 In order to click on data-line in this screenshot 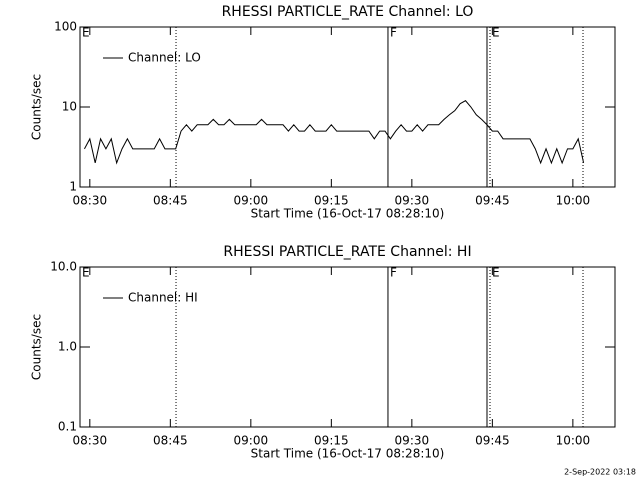, I will do `click(334, 132)`.